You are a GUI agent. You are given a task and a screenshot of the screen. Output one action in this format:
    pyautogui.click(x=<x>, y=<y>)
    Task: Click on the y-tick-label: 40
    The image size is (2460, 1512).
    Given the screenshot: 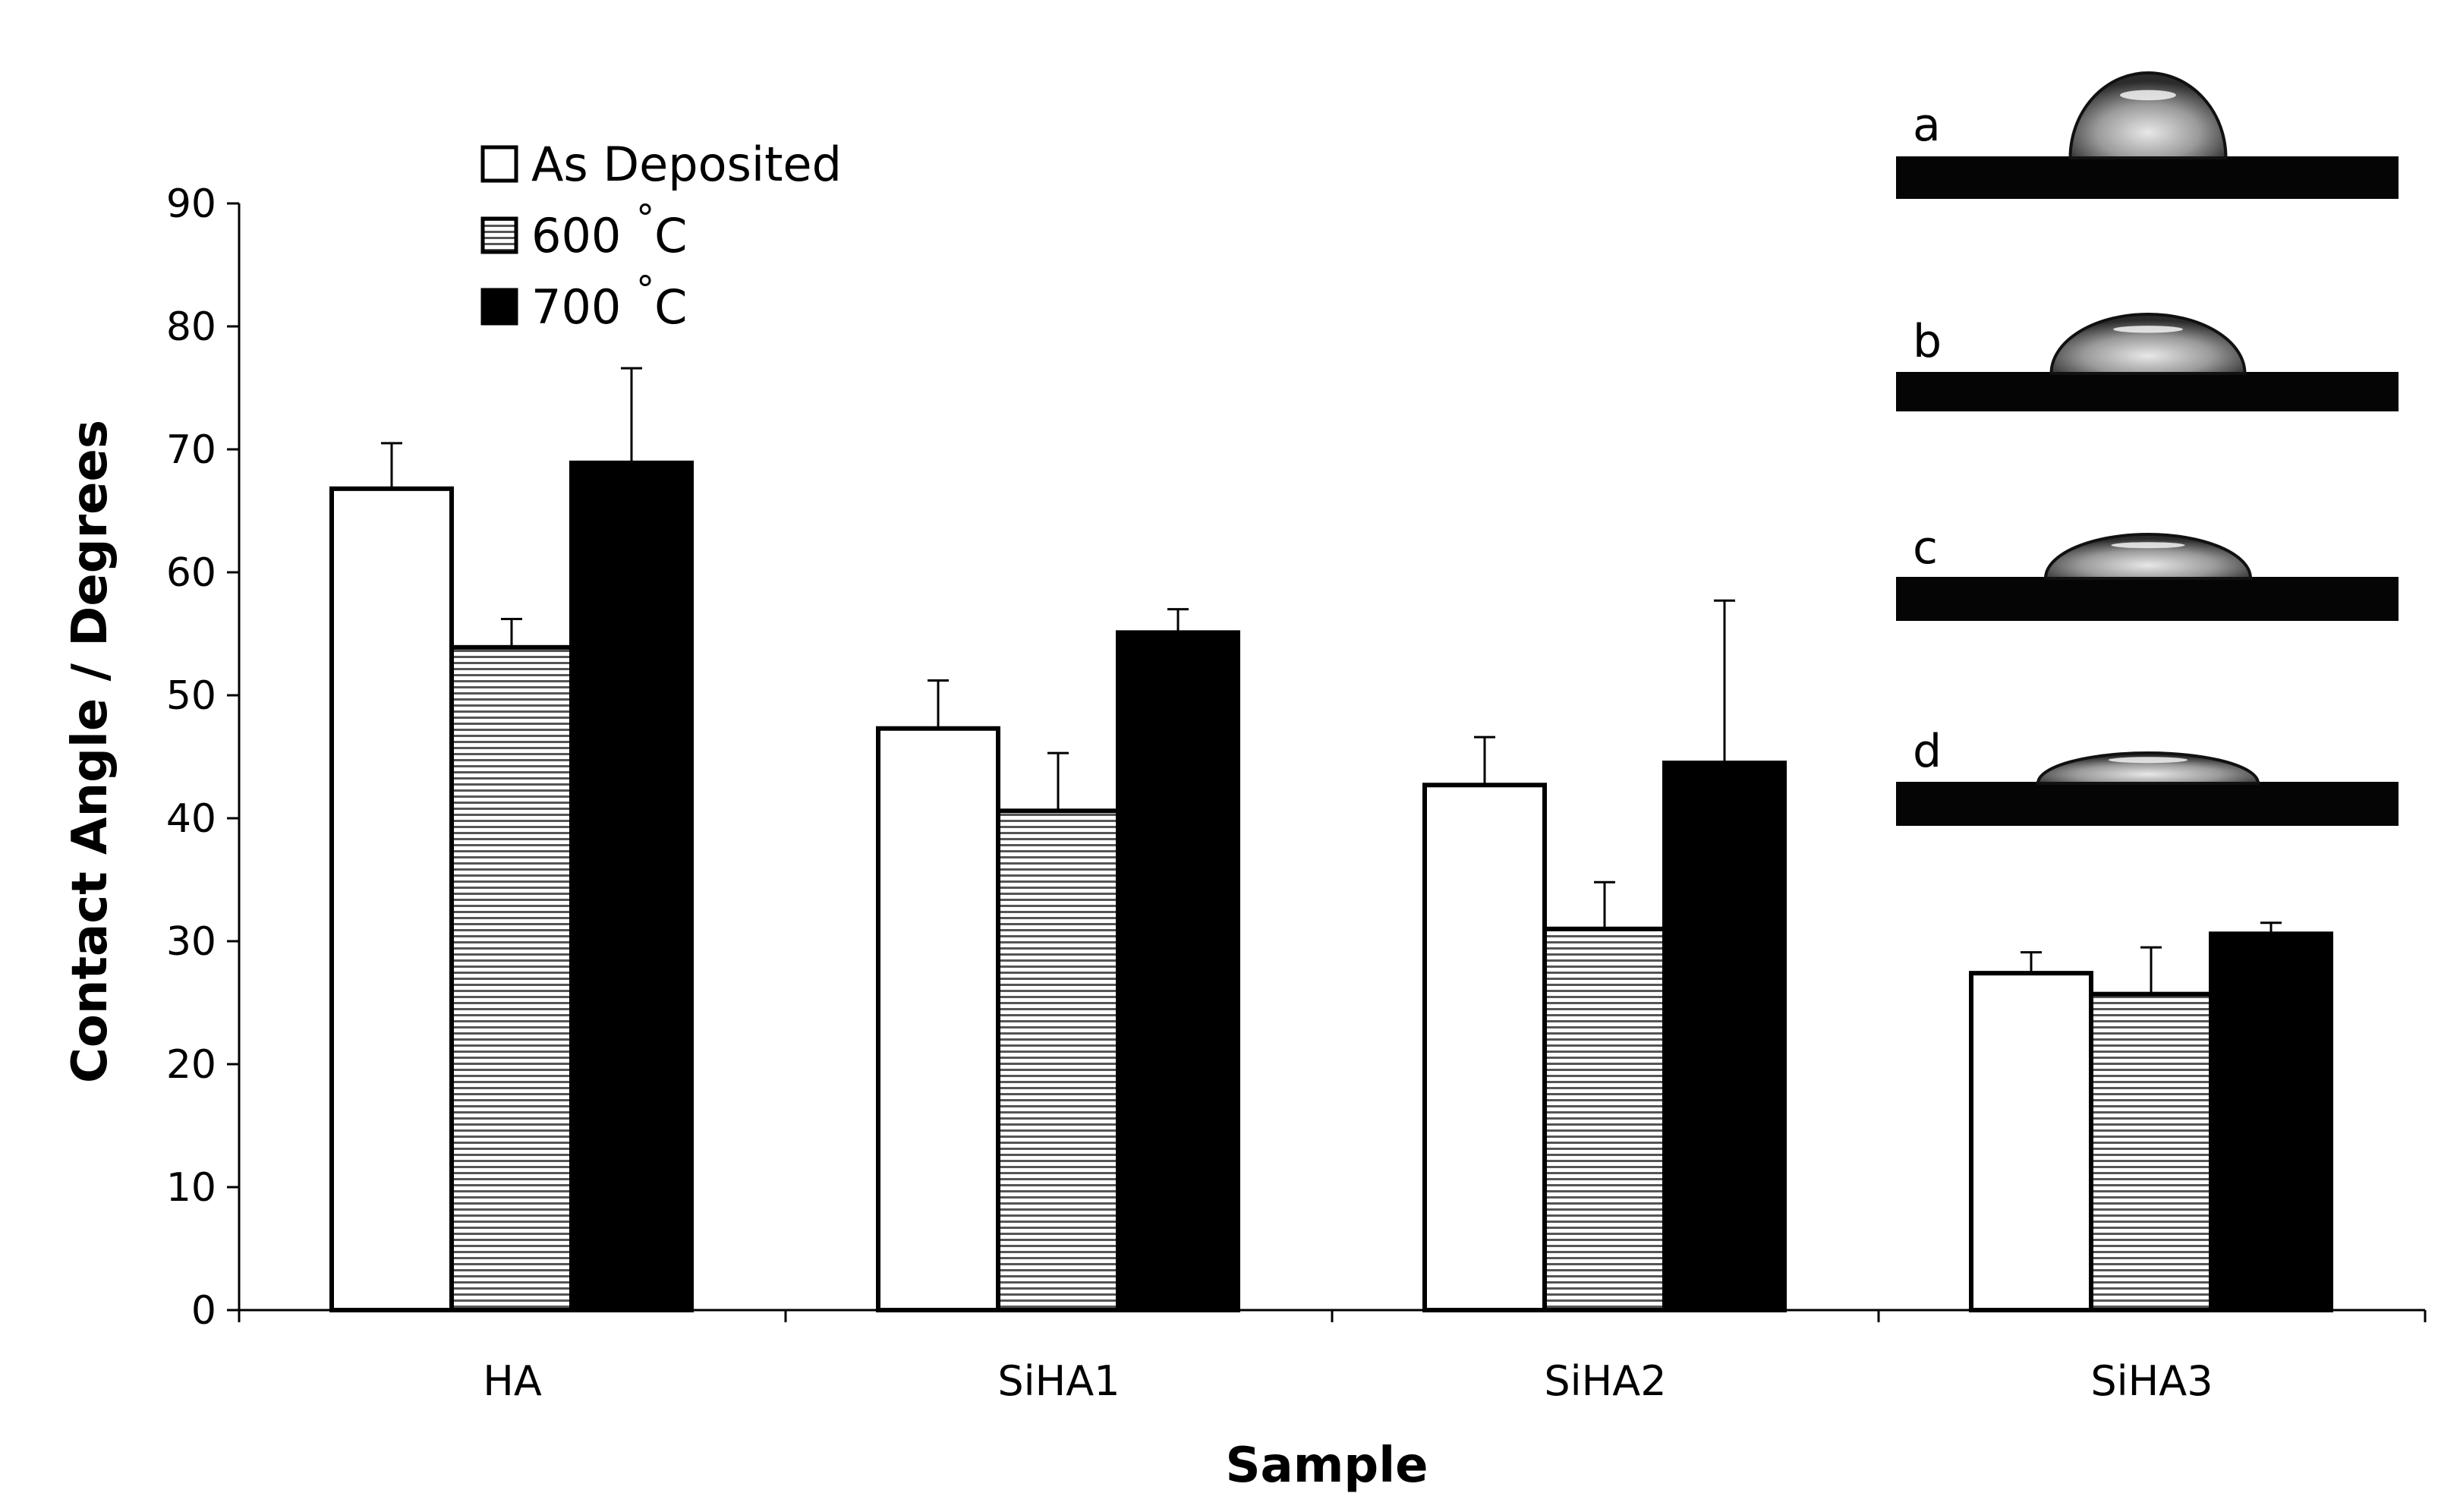 What is the action you would take?
    pyautogui.click(x=191, y=819)
    